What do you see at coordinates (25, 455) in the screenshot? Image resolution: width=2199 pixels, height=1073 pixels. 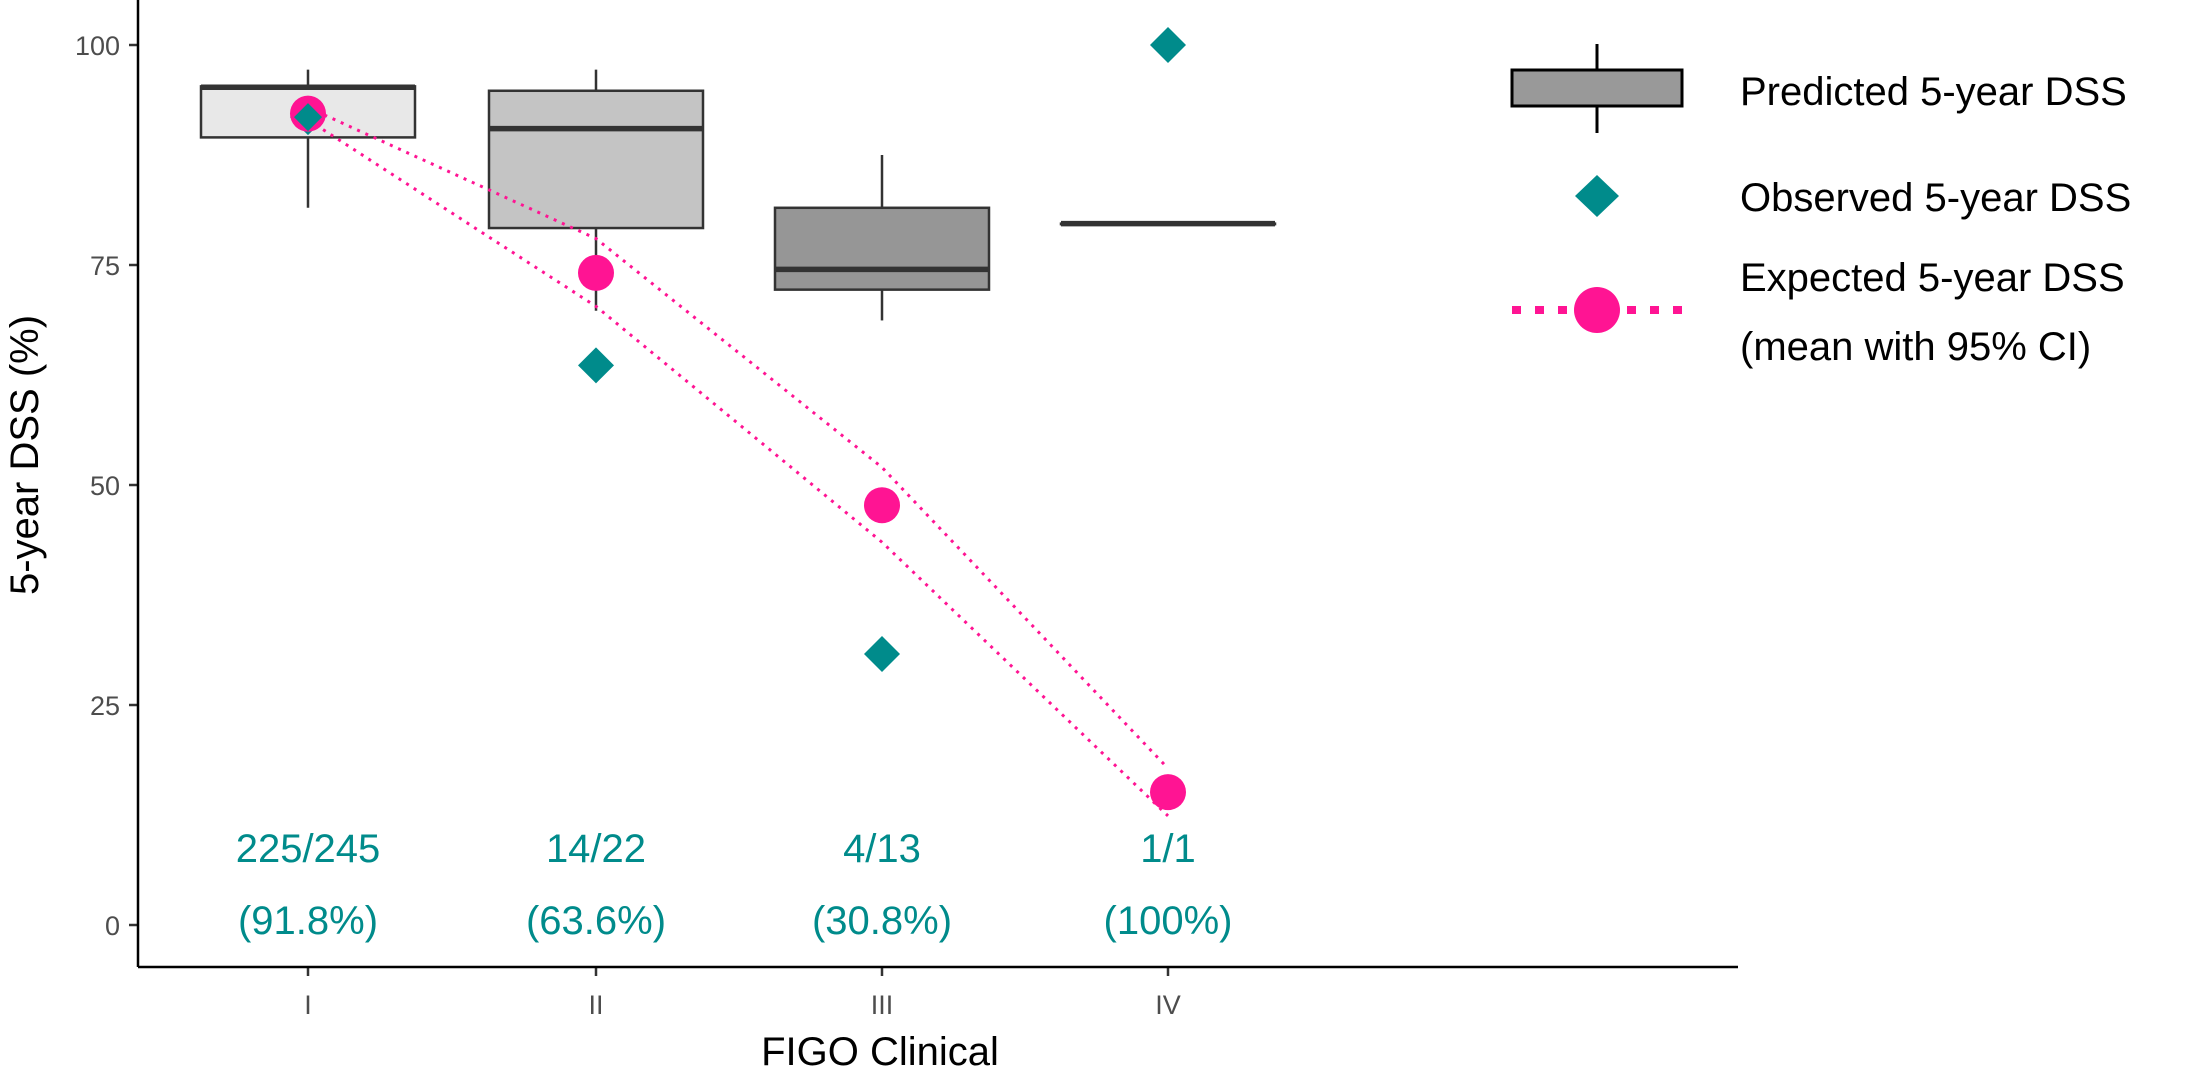 I see `y-axis-title: 5-year DSS (%)` at bounding box center [25, 455].